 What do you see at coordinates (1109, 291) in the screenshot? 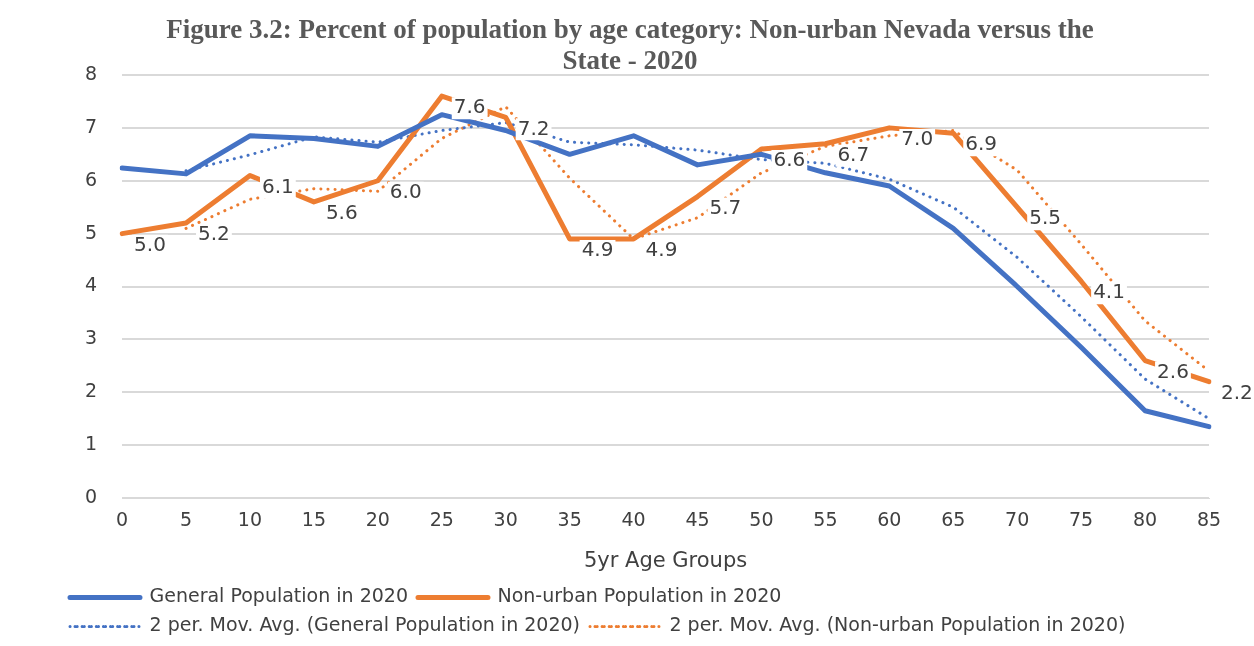
I see `data-label: 4.1` at bounding box center [1109, 291].